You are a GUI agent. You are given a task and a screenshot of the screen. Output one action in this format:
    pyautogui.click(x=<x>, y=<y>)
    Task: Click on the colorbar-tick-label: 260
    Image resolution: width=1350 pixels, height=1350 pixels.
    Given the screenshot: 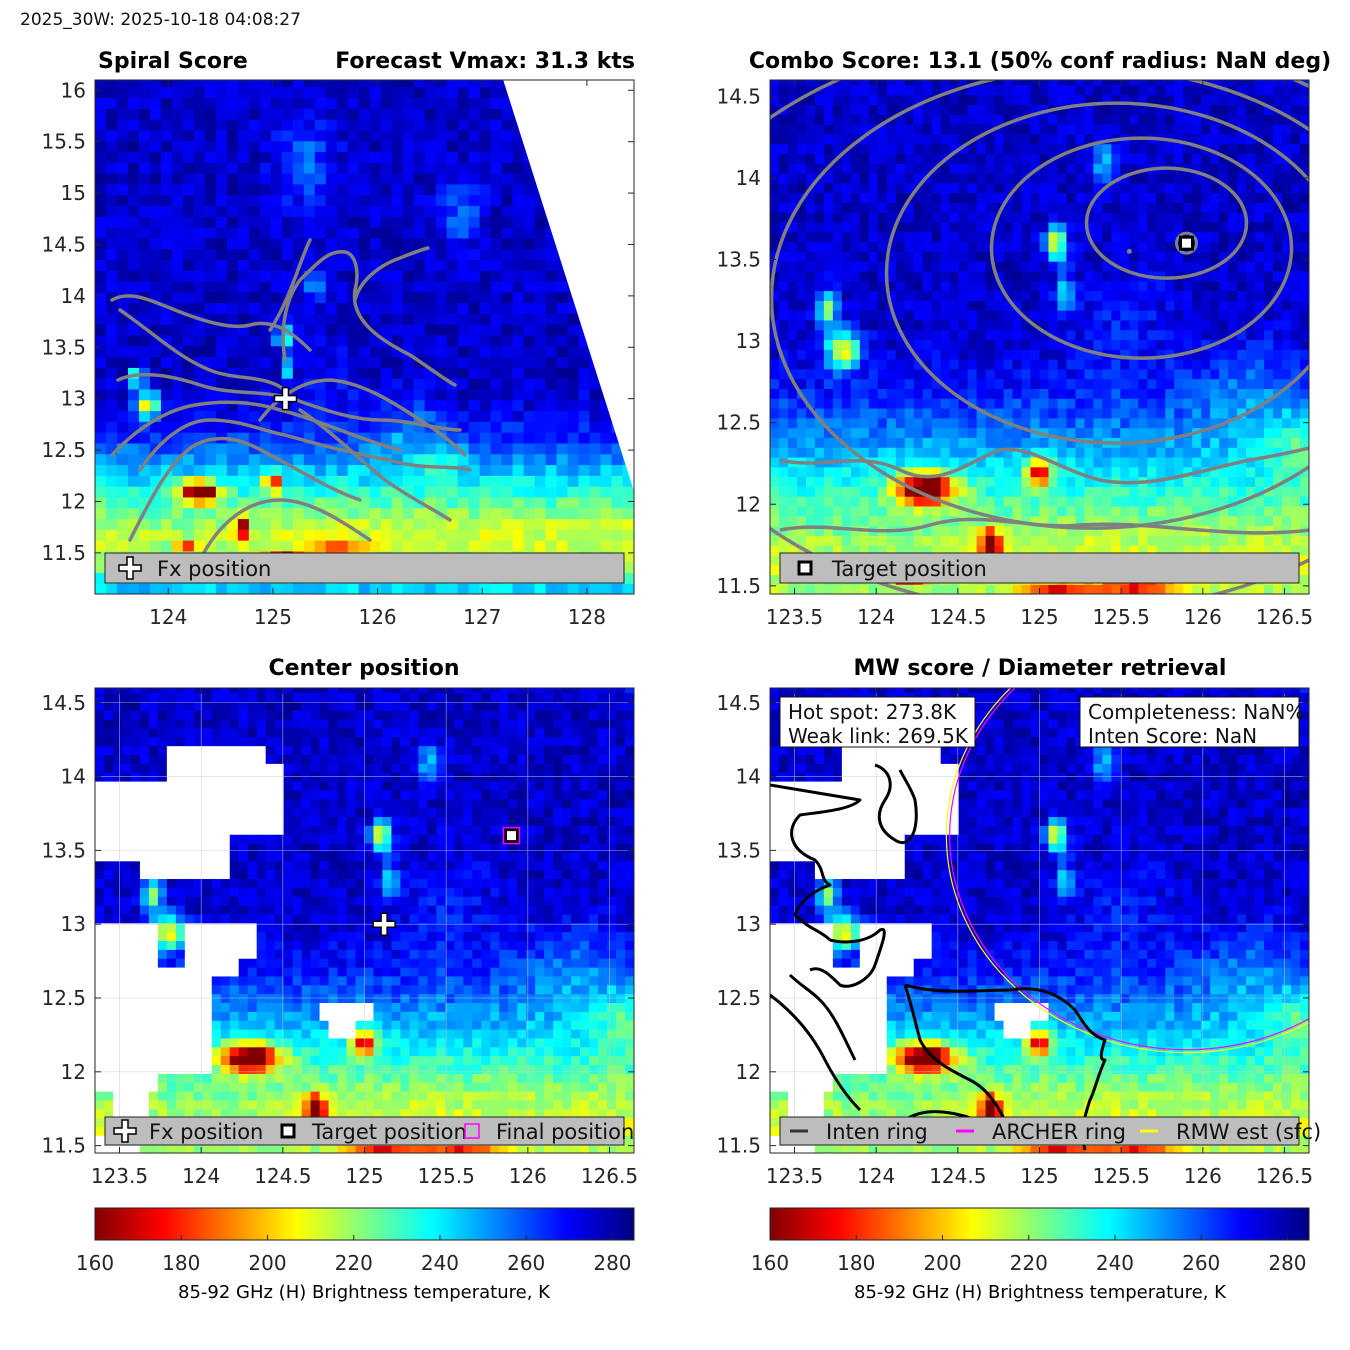 What is the action you would take?
    pyautogui.click(x=1201, y=1263)
    